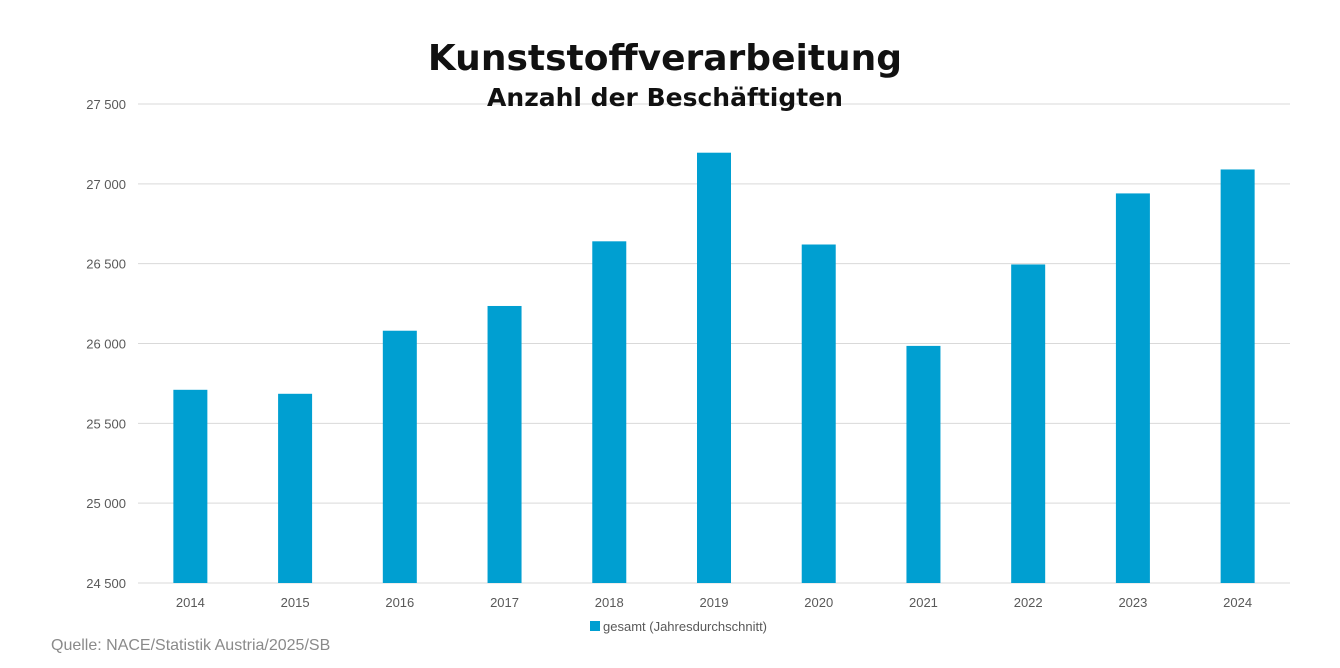 The width and height of the screenshot is (1340, 668). I want to click on legend: gesamt (Jahresdurchschnitt), so click(678, 626).